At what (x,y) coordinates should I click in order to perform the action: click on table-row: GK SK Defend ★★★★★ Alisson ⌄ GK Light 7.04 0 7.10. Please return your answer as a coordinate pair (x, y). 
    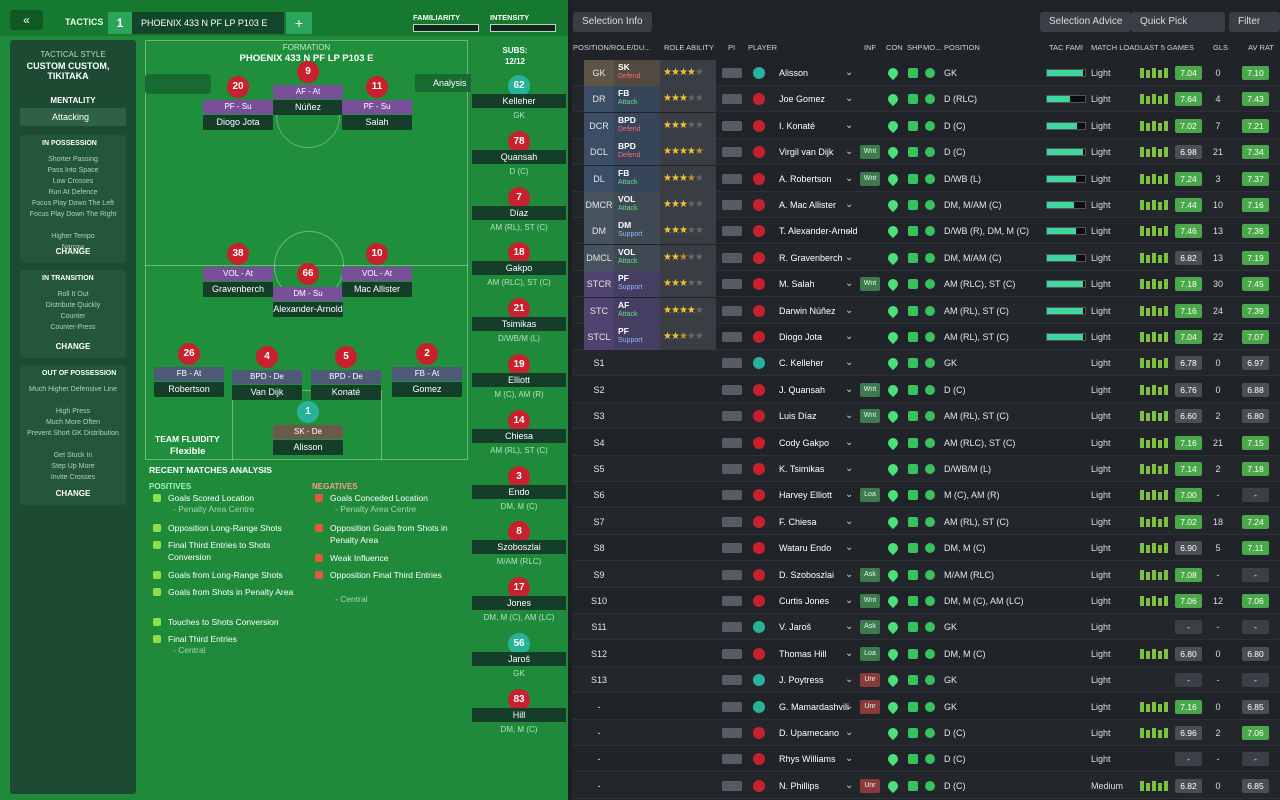
    Looking at the image, I should click on (926, 73).